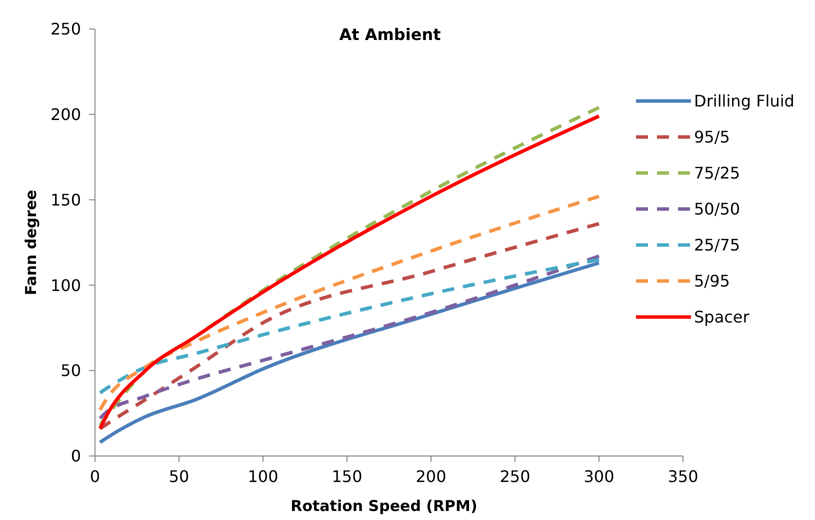  What do you see at coordinates (179, 476) in the screenshot?
I see `x-tick-label: 50` at bounding box center [179, 476].